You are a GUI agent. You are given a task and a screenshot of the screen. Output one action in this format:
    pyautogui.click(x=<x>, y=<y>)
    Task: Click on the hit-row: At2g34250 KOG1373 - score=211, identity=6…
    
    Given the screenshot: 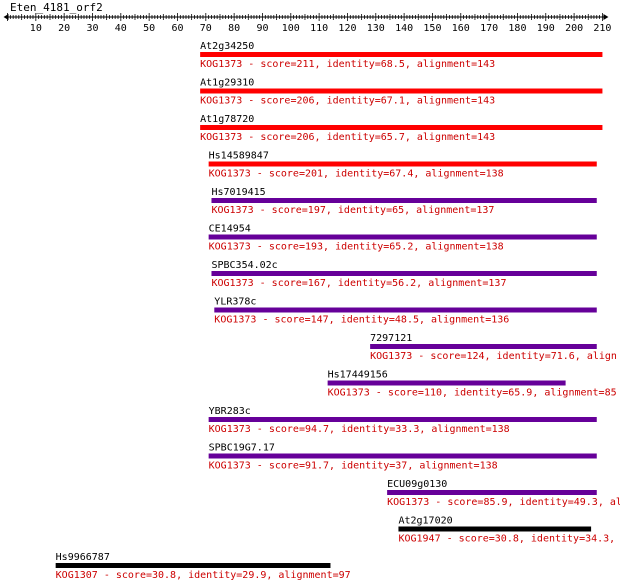 What is the action you would take?
    pyautogui.click(x=401, y=55)
    